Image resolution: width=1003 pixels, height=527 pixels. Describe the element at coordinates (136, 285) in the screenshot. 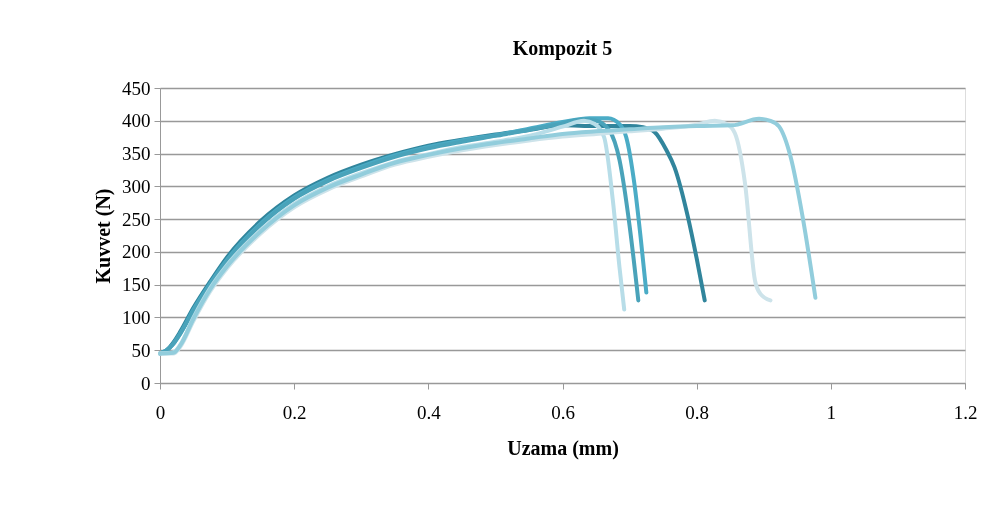

I see `y-tick-label: 150` at that location.